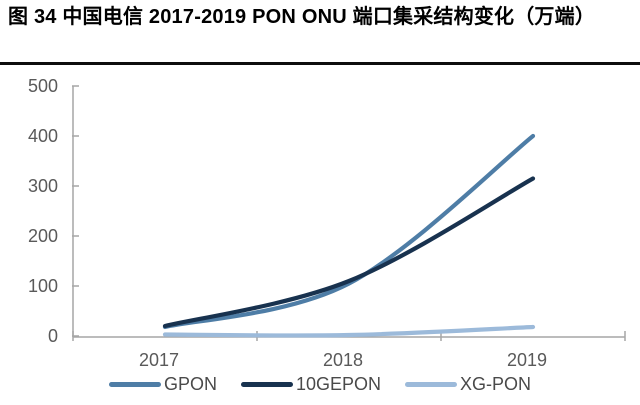 The image size is (640, 405). Describe the element at coordinates (338, 384) in the screenshot. I see `legend-label-10gepon: 10GEPON` at that location.